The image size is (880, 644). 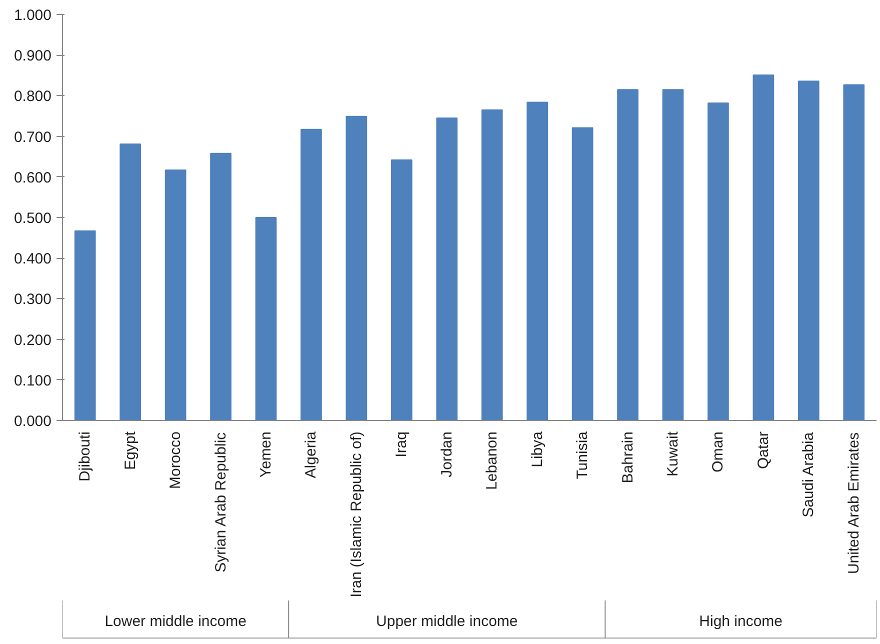 I want to click on x-tick-label: Iran (Islamic Republic of), so click(x=356, y=514).